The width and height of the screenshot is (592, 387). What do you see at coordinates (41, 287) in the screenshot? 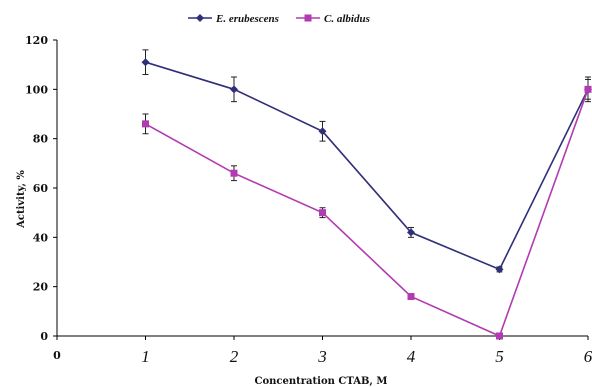
I see `y-tick-label: 20` at bounding box center [41, 287].